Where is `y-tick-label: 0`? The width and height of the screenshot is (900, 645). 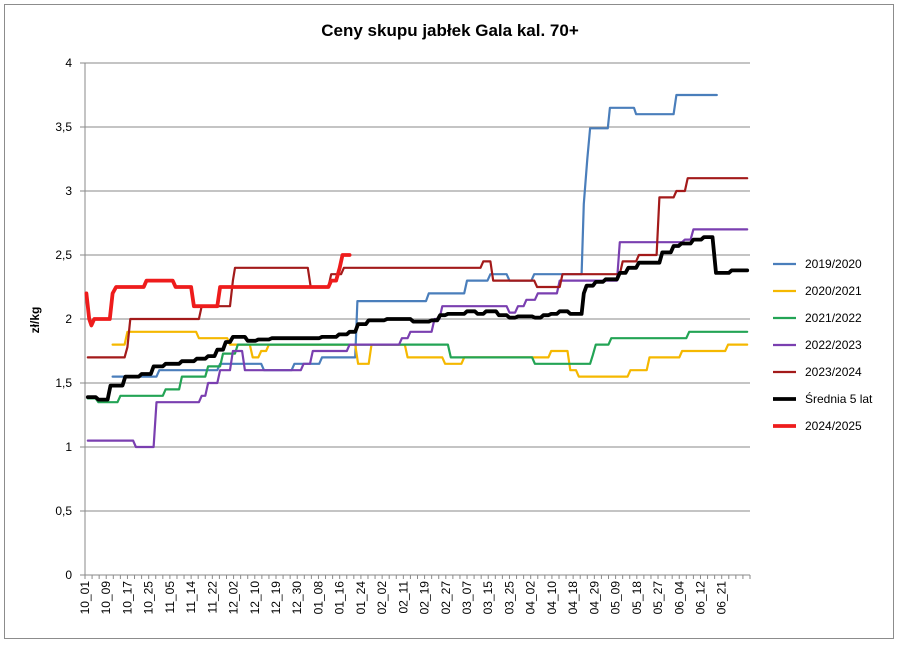 y-tick-label: 0 is located at coordinates (68, 575).